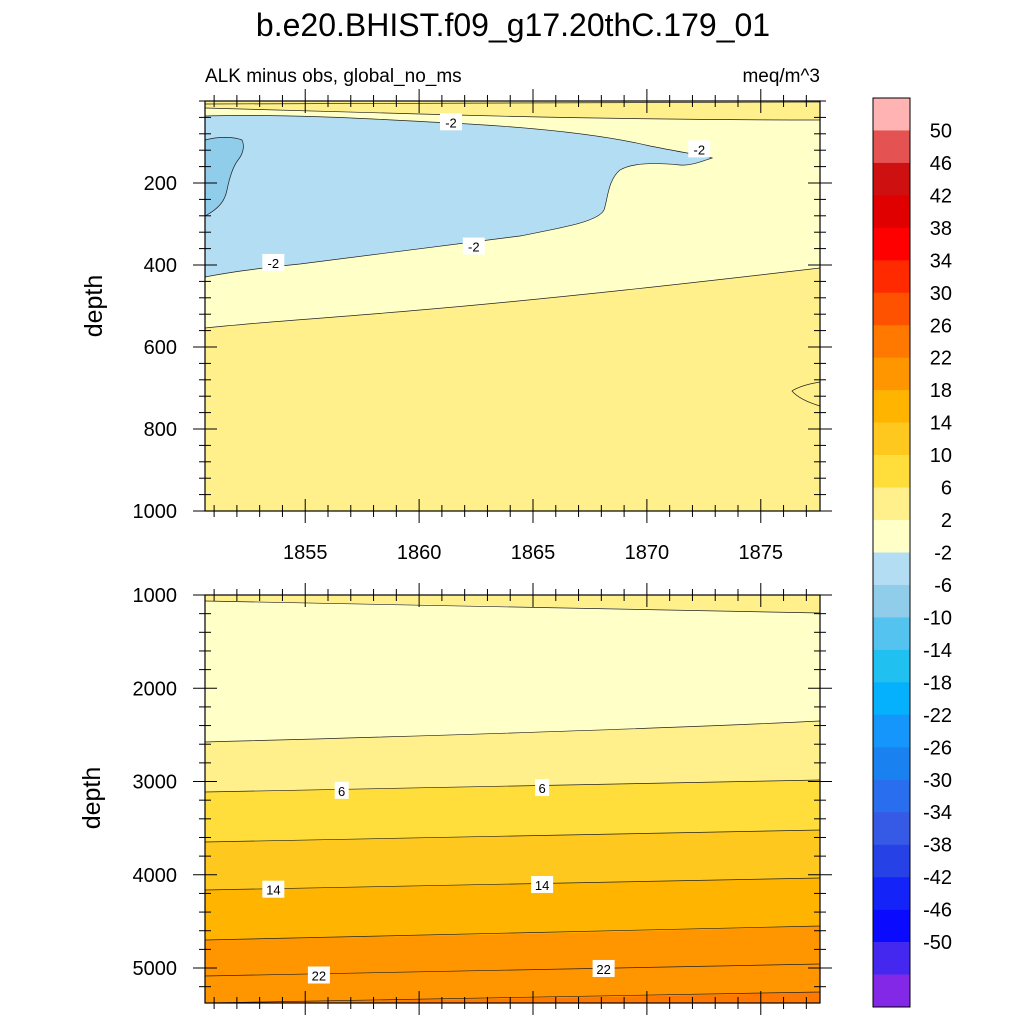 The height and width of the screenshot is (1029, 1024). What do you see at coordinates (937, 781) in the screenshot?
I see `colorbar-label: -30` at bounding box center [937, 781].